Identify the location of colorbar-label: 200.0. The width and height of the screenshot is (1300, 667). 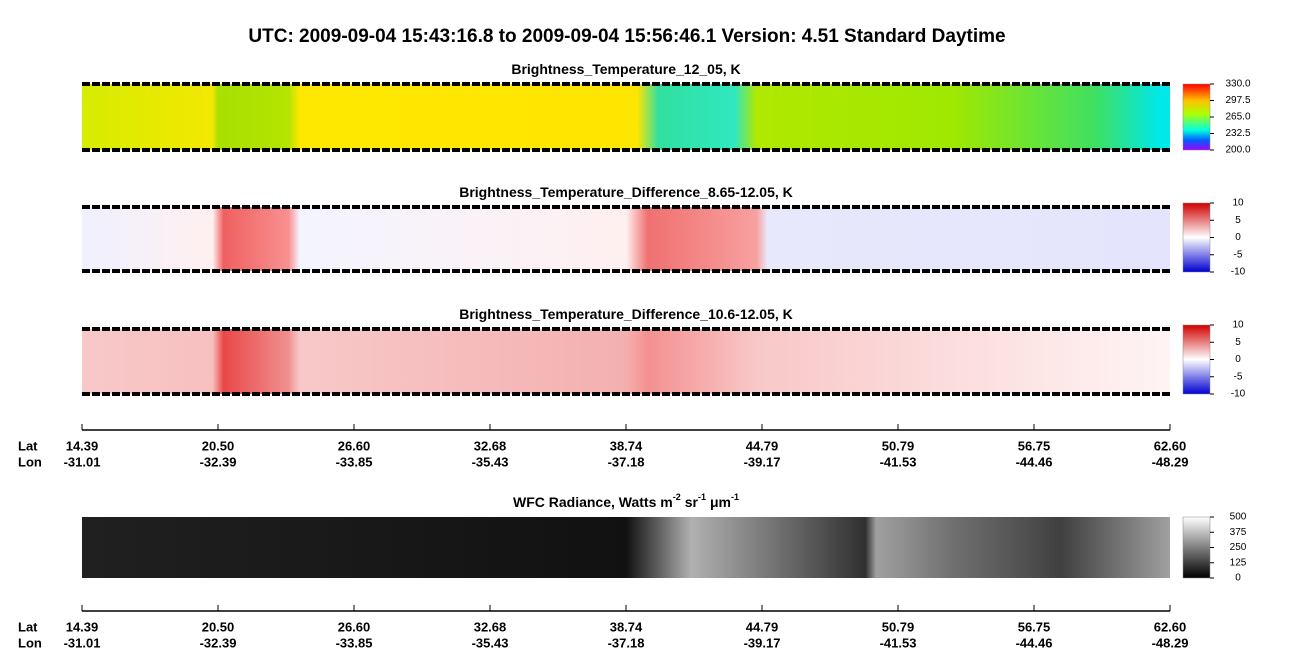
(1237, 150).